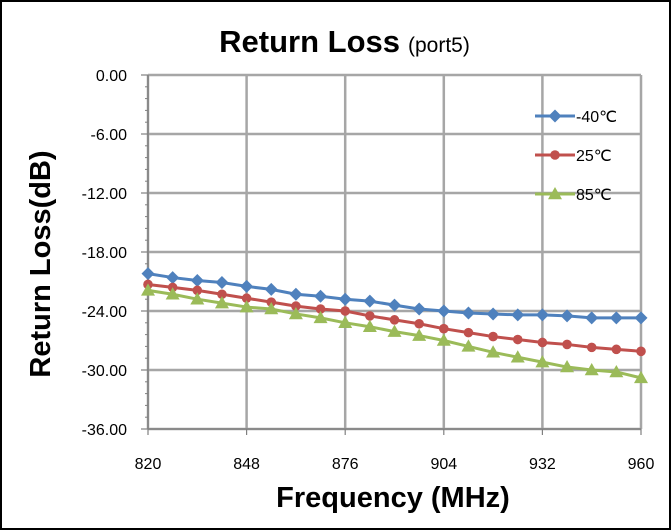 The image size is (671, 530). I want to click on y-tick-label: -36.00, so click(104, 430).